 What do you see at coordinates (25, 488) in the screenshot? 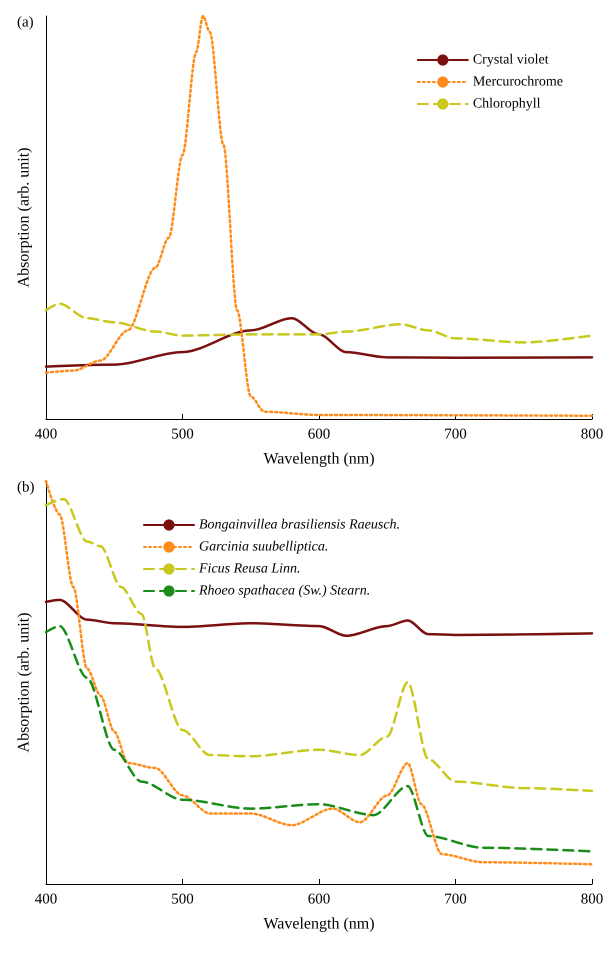
I see `chart-title: (b)` at bounding box center [25, 488].